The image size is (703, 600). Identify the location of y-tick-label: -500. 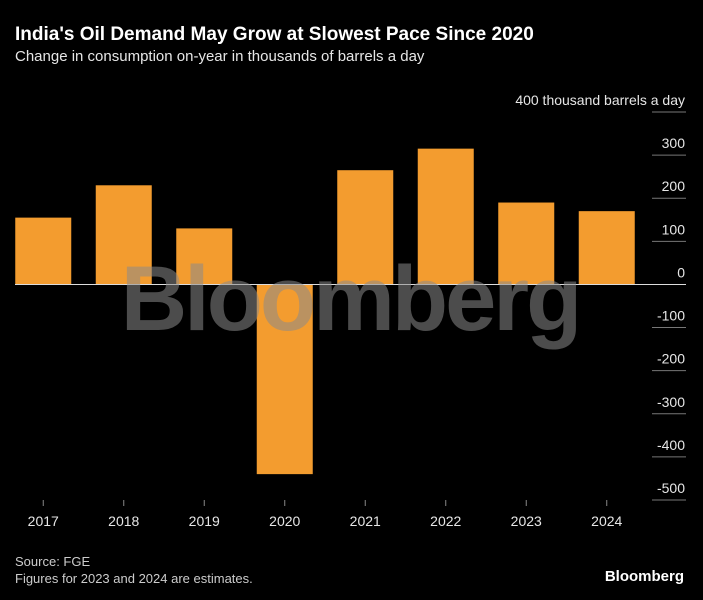
(671, 488).